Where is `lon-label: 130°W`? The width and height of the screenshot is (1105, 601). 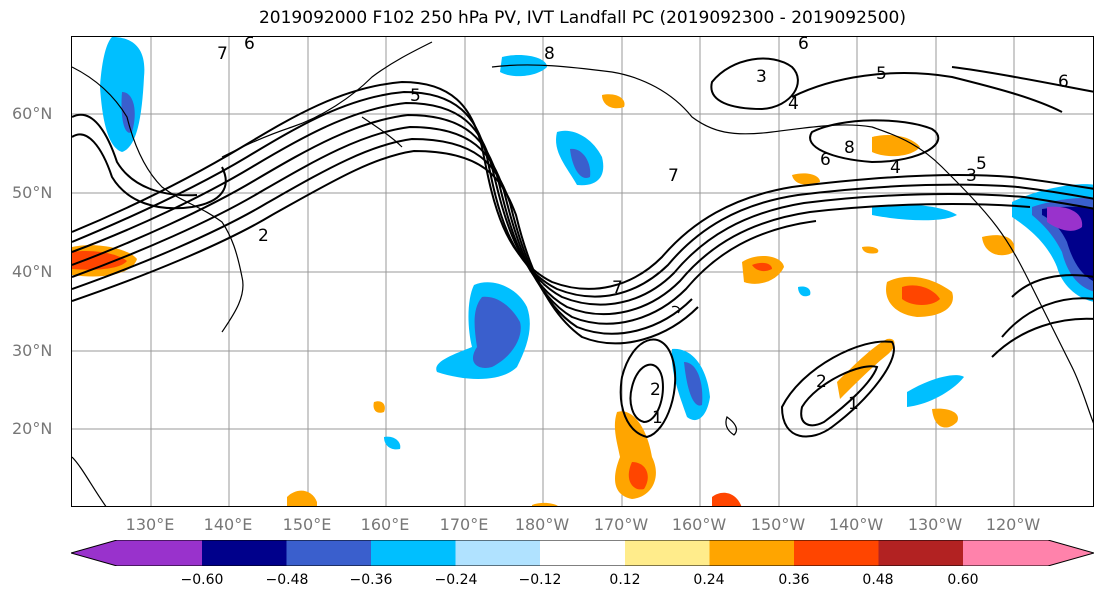 lon-label: 130°W is located at coordinates (935, 524).